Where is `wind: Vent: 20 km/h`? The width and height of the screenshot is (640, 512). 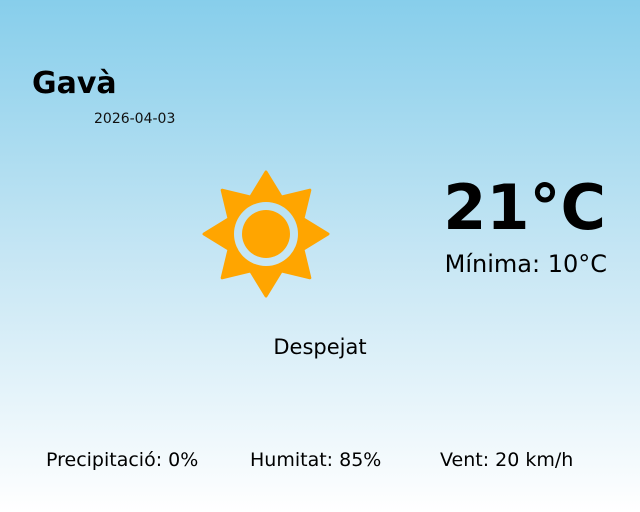 wind: Vent: 20 km/h is located at coordinates (507, 460).